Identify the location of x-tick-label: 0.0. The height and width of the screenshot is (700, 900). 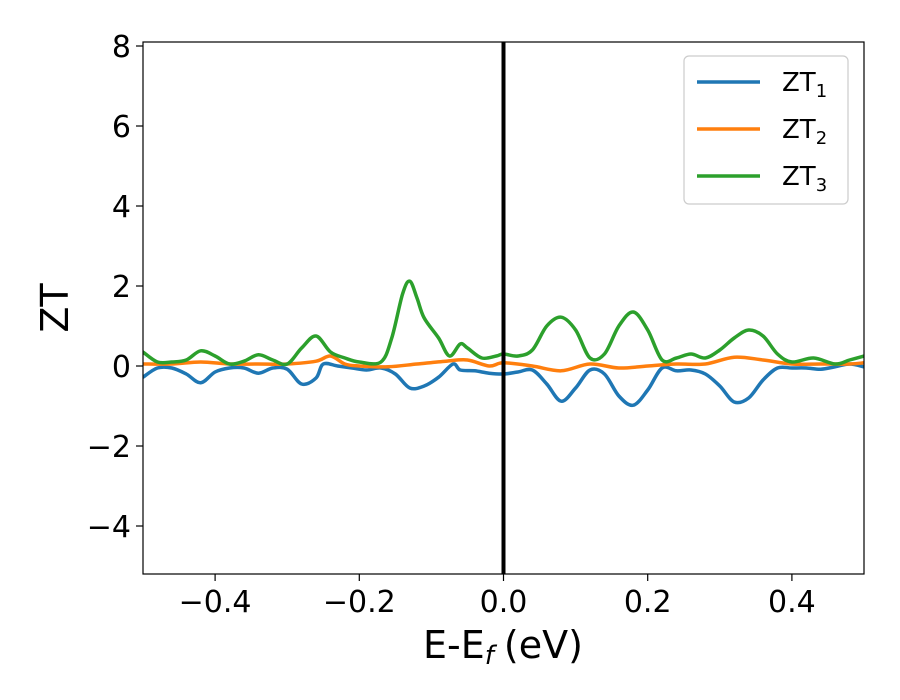
(504, 602).